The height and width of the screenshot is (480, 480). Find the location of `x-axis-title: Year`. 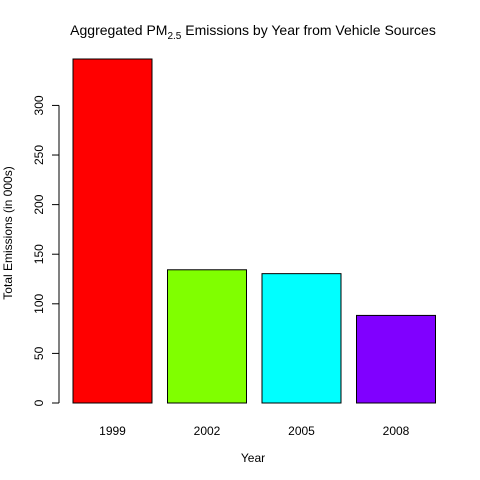

x-axis-title: Year is located at coordinates (253, 458).